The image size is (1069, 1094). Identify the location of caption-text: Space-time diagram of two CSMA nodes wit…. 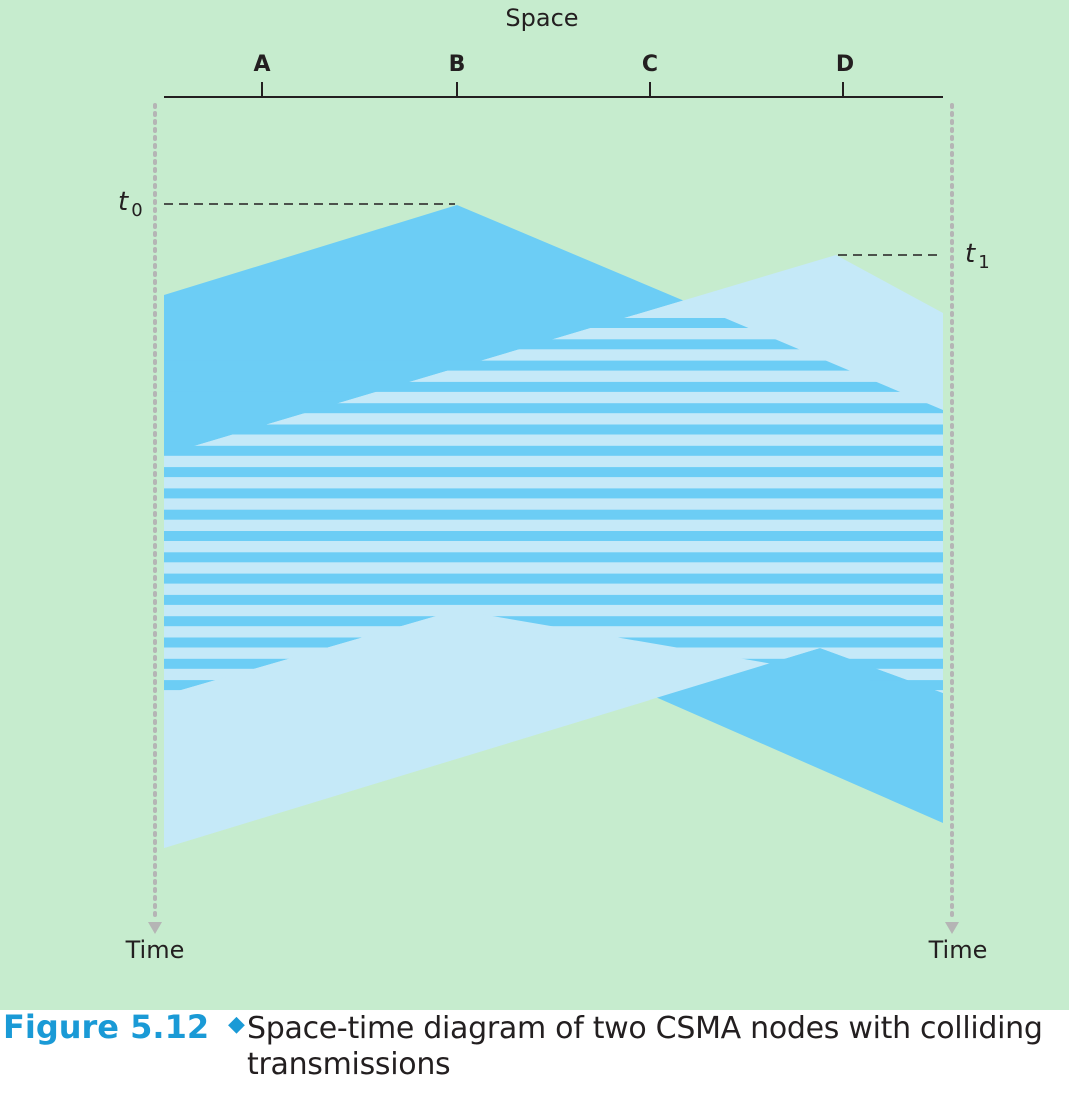
(645, 1046).